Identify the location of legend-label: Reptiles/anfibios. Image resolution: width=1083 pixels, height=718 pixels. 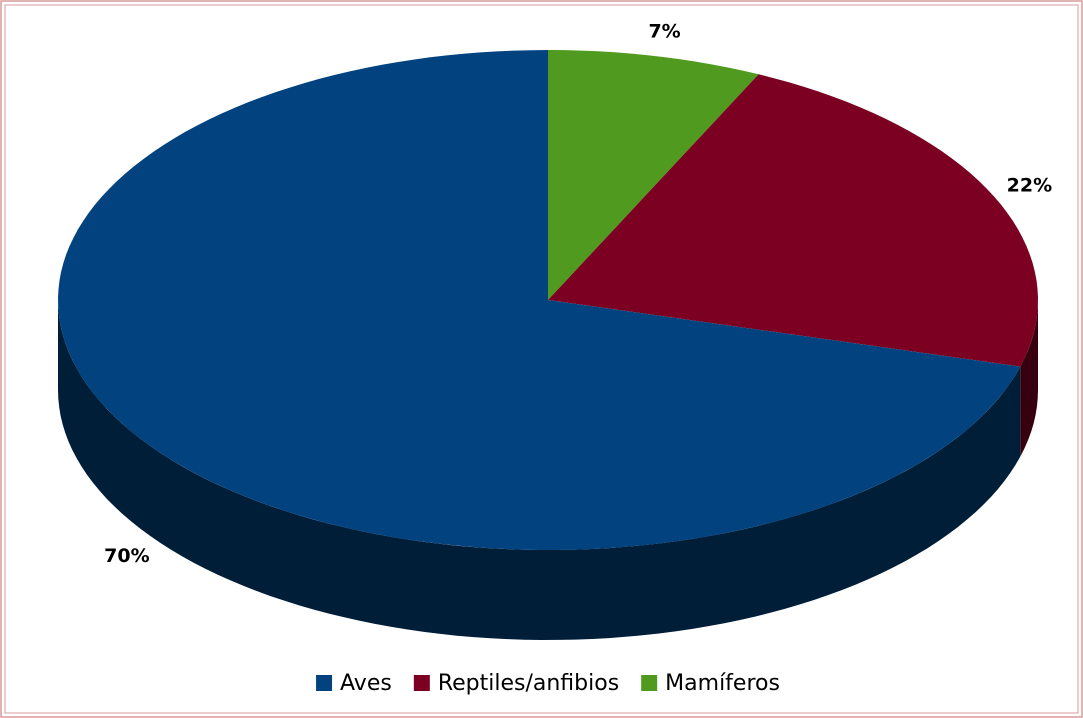
(528, 683).